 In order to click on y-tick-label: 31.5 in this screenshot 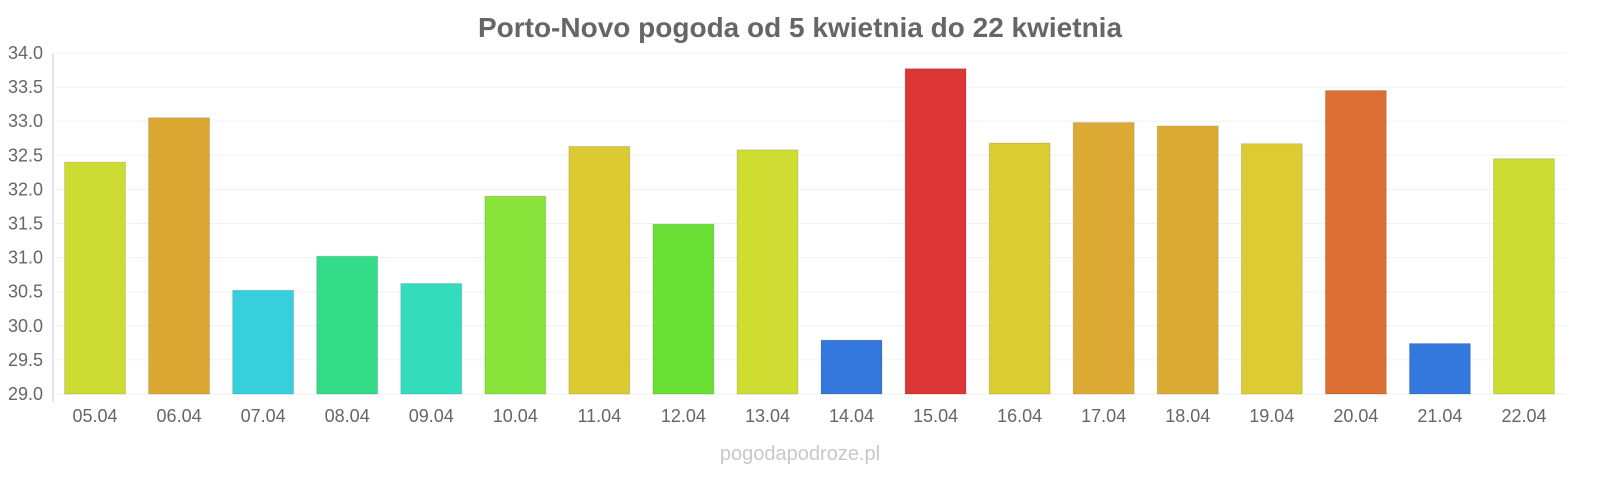, I will do `click(25, 224)`.